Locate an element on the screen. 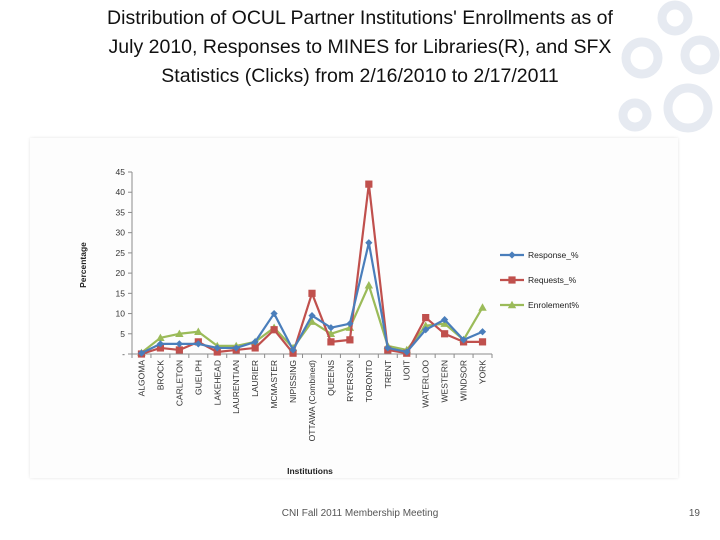  legend-item-response: Response_% is located at coordinates (539, 255).